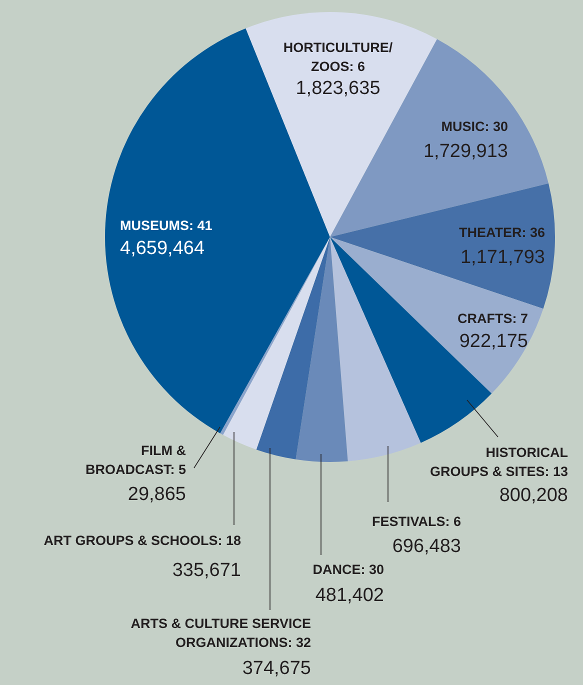 This screenshot has height=685, width=583. I want to click on slice-label: MUSIC: 30, so click(474, 126).